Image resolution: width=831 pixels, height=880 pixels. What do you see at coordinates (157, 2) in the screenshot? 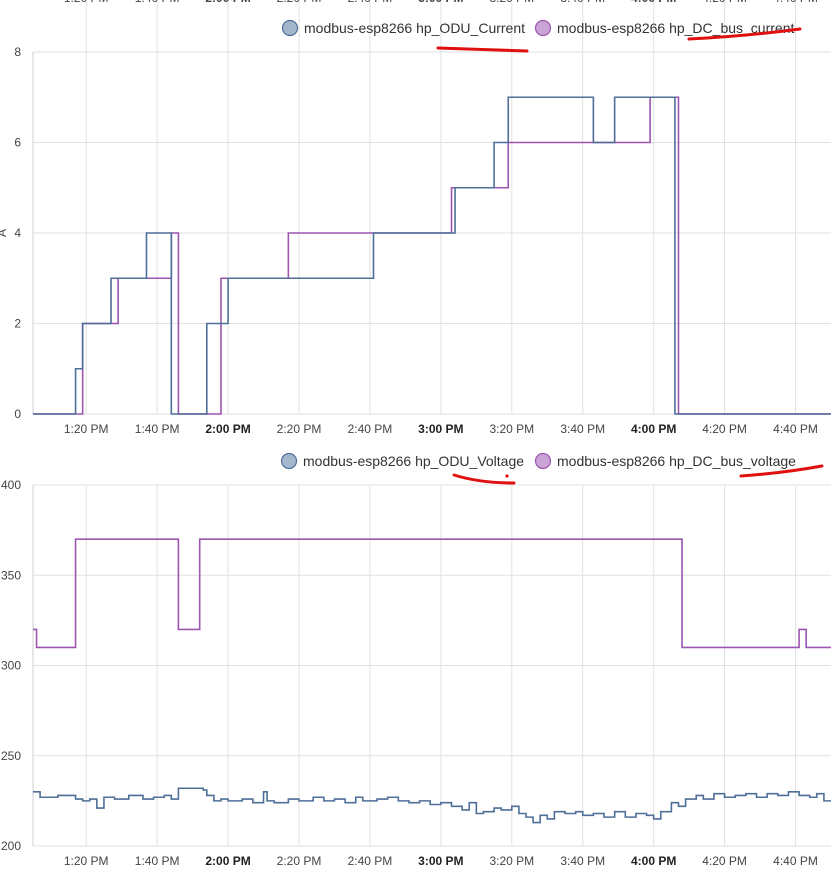
I see `x-tick-label-clipped: 1:40 PM` at bounding box center [157, 2].